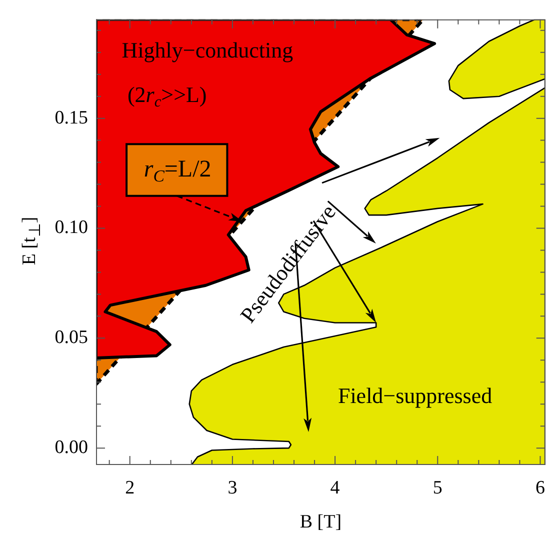  What do you see at coordinates (71, 227) in the screenshot?
I see `y-tick-label: 0.10` at bounding box center [71, 227].